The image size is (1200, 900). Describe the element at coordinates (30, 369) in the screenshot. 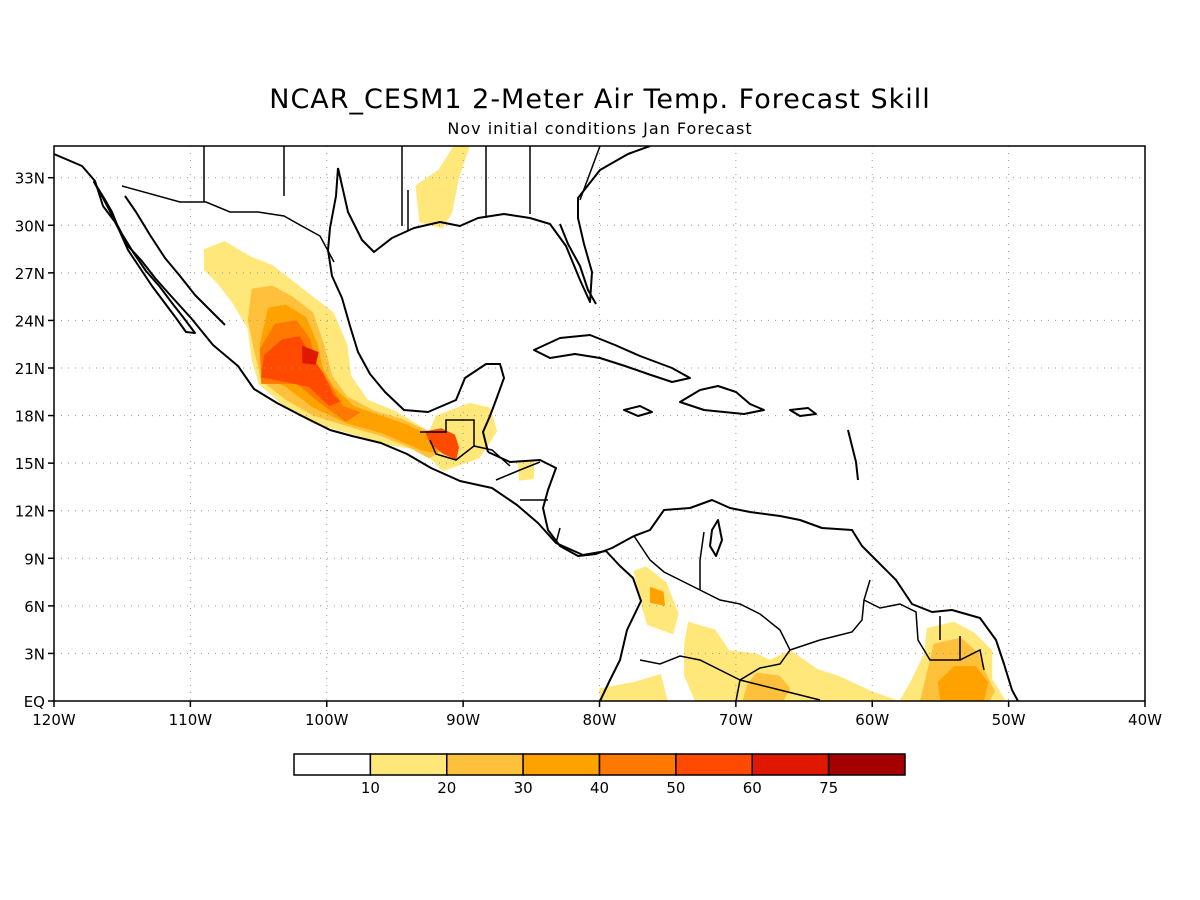

I see `lat-tick-label: 21N` at that location.